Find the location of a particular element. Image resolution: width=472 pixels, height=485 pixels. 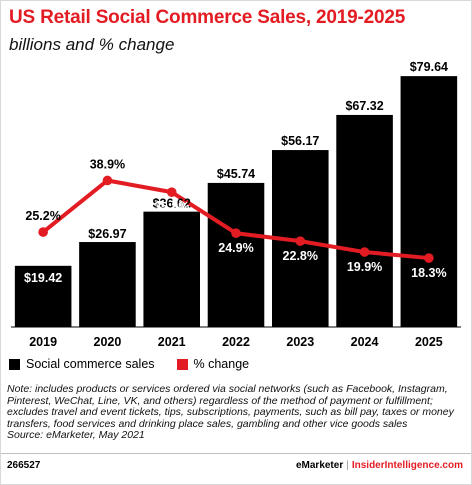

change-point-2023 is located at coordinates (300, 241).